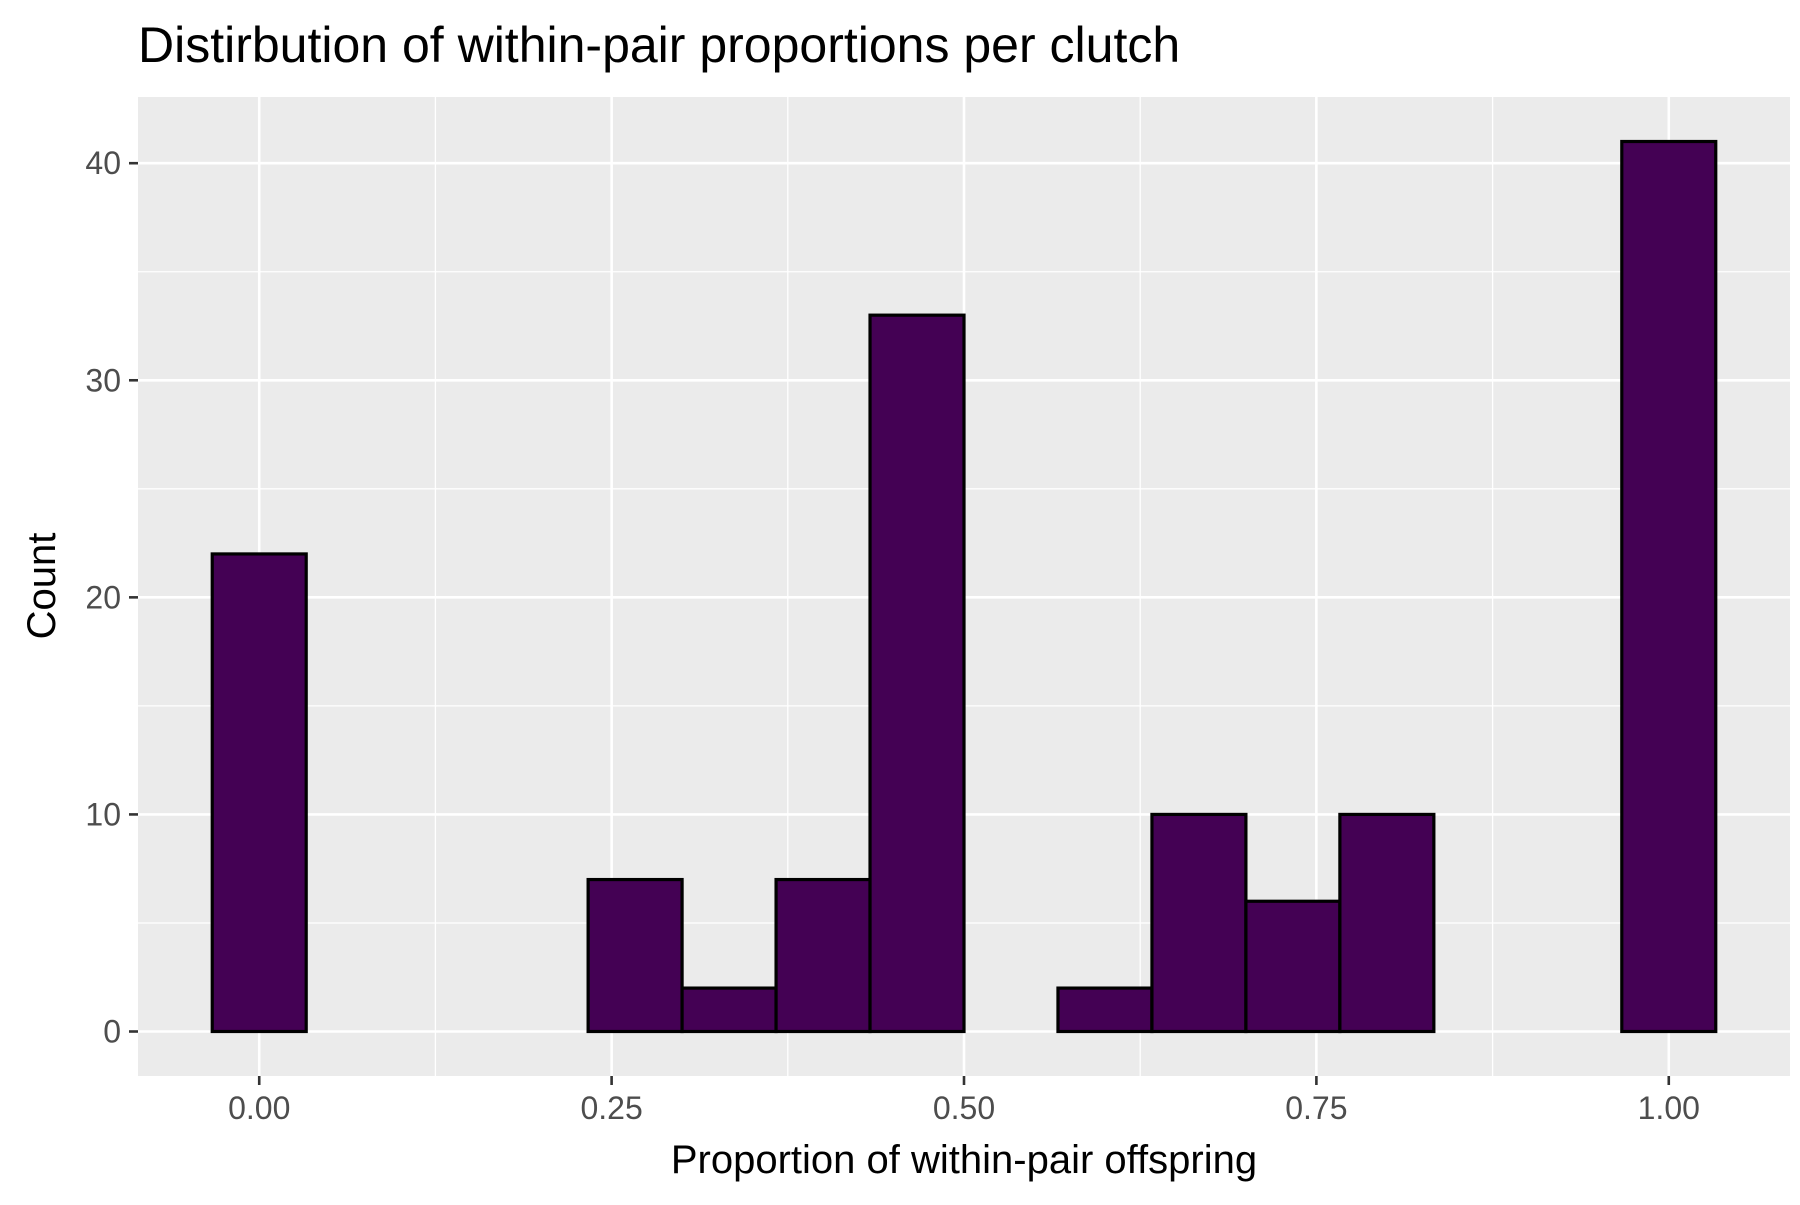  What do you see at coordinates (1669, 1108) in the screenshot?
I see `x-tick-label: 1.00` at bounding box center [1669, 1108].